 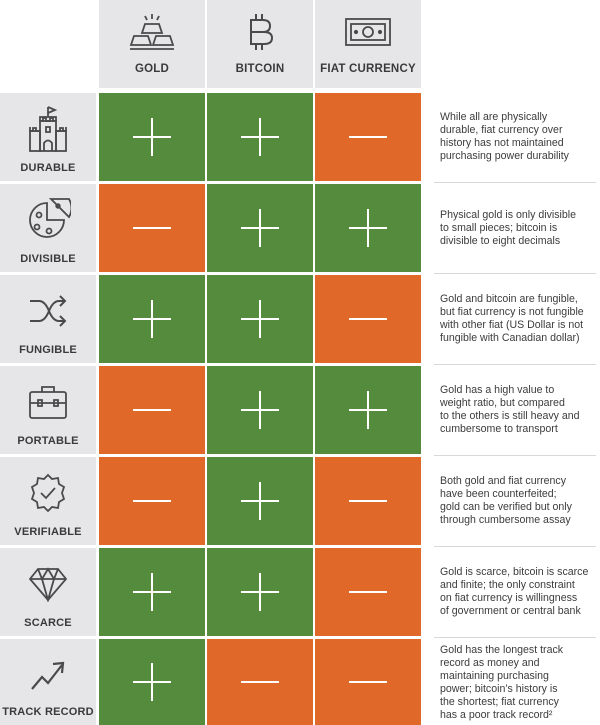 I want to click on diamond-icon, so click(x=48, y=584).